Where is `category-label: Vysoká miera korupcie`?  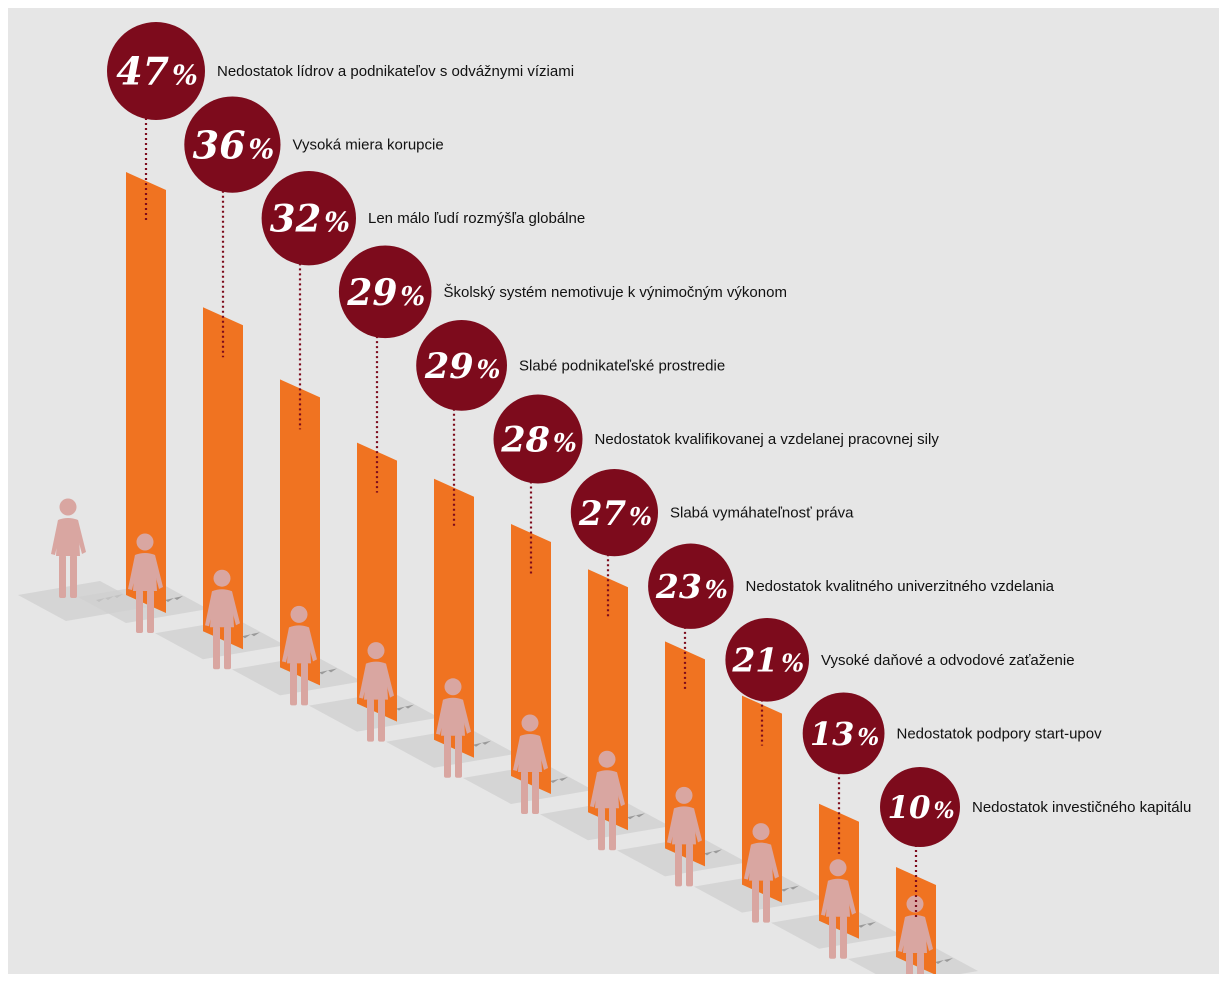 category-label: Vysoká miera korupcie is located at coordinates (368, 145).